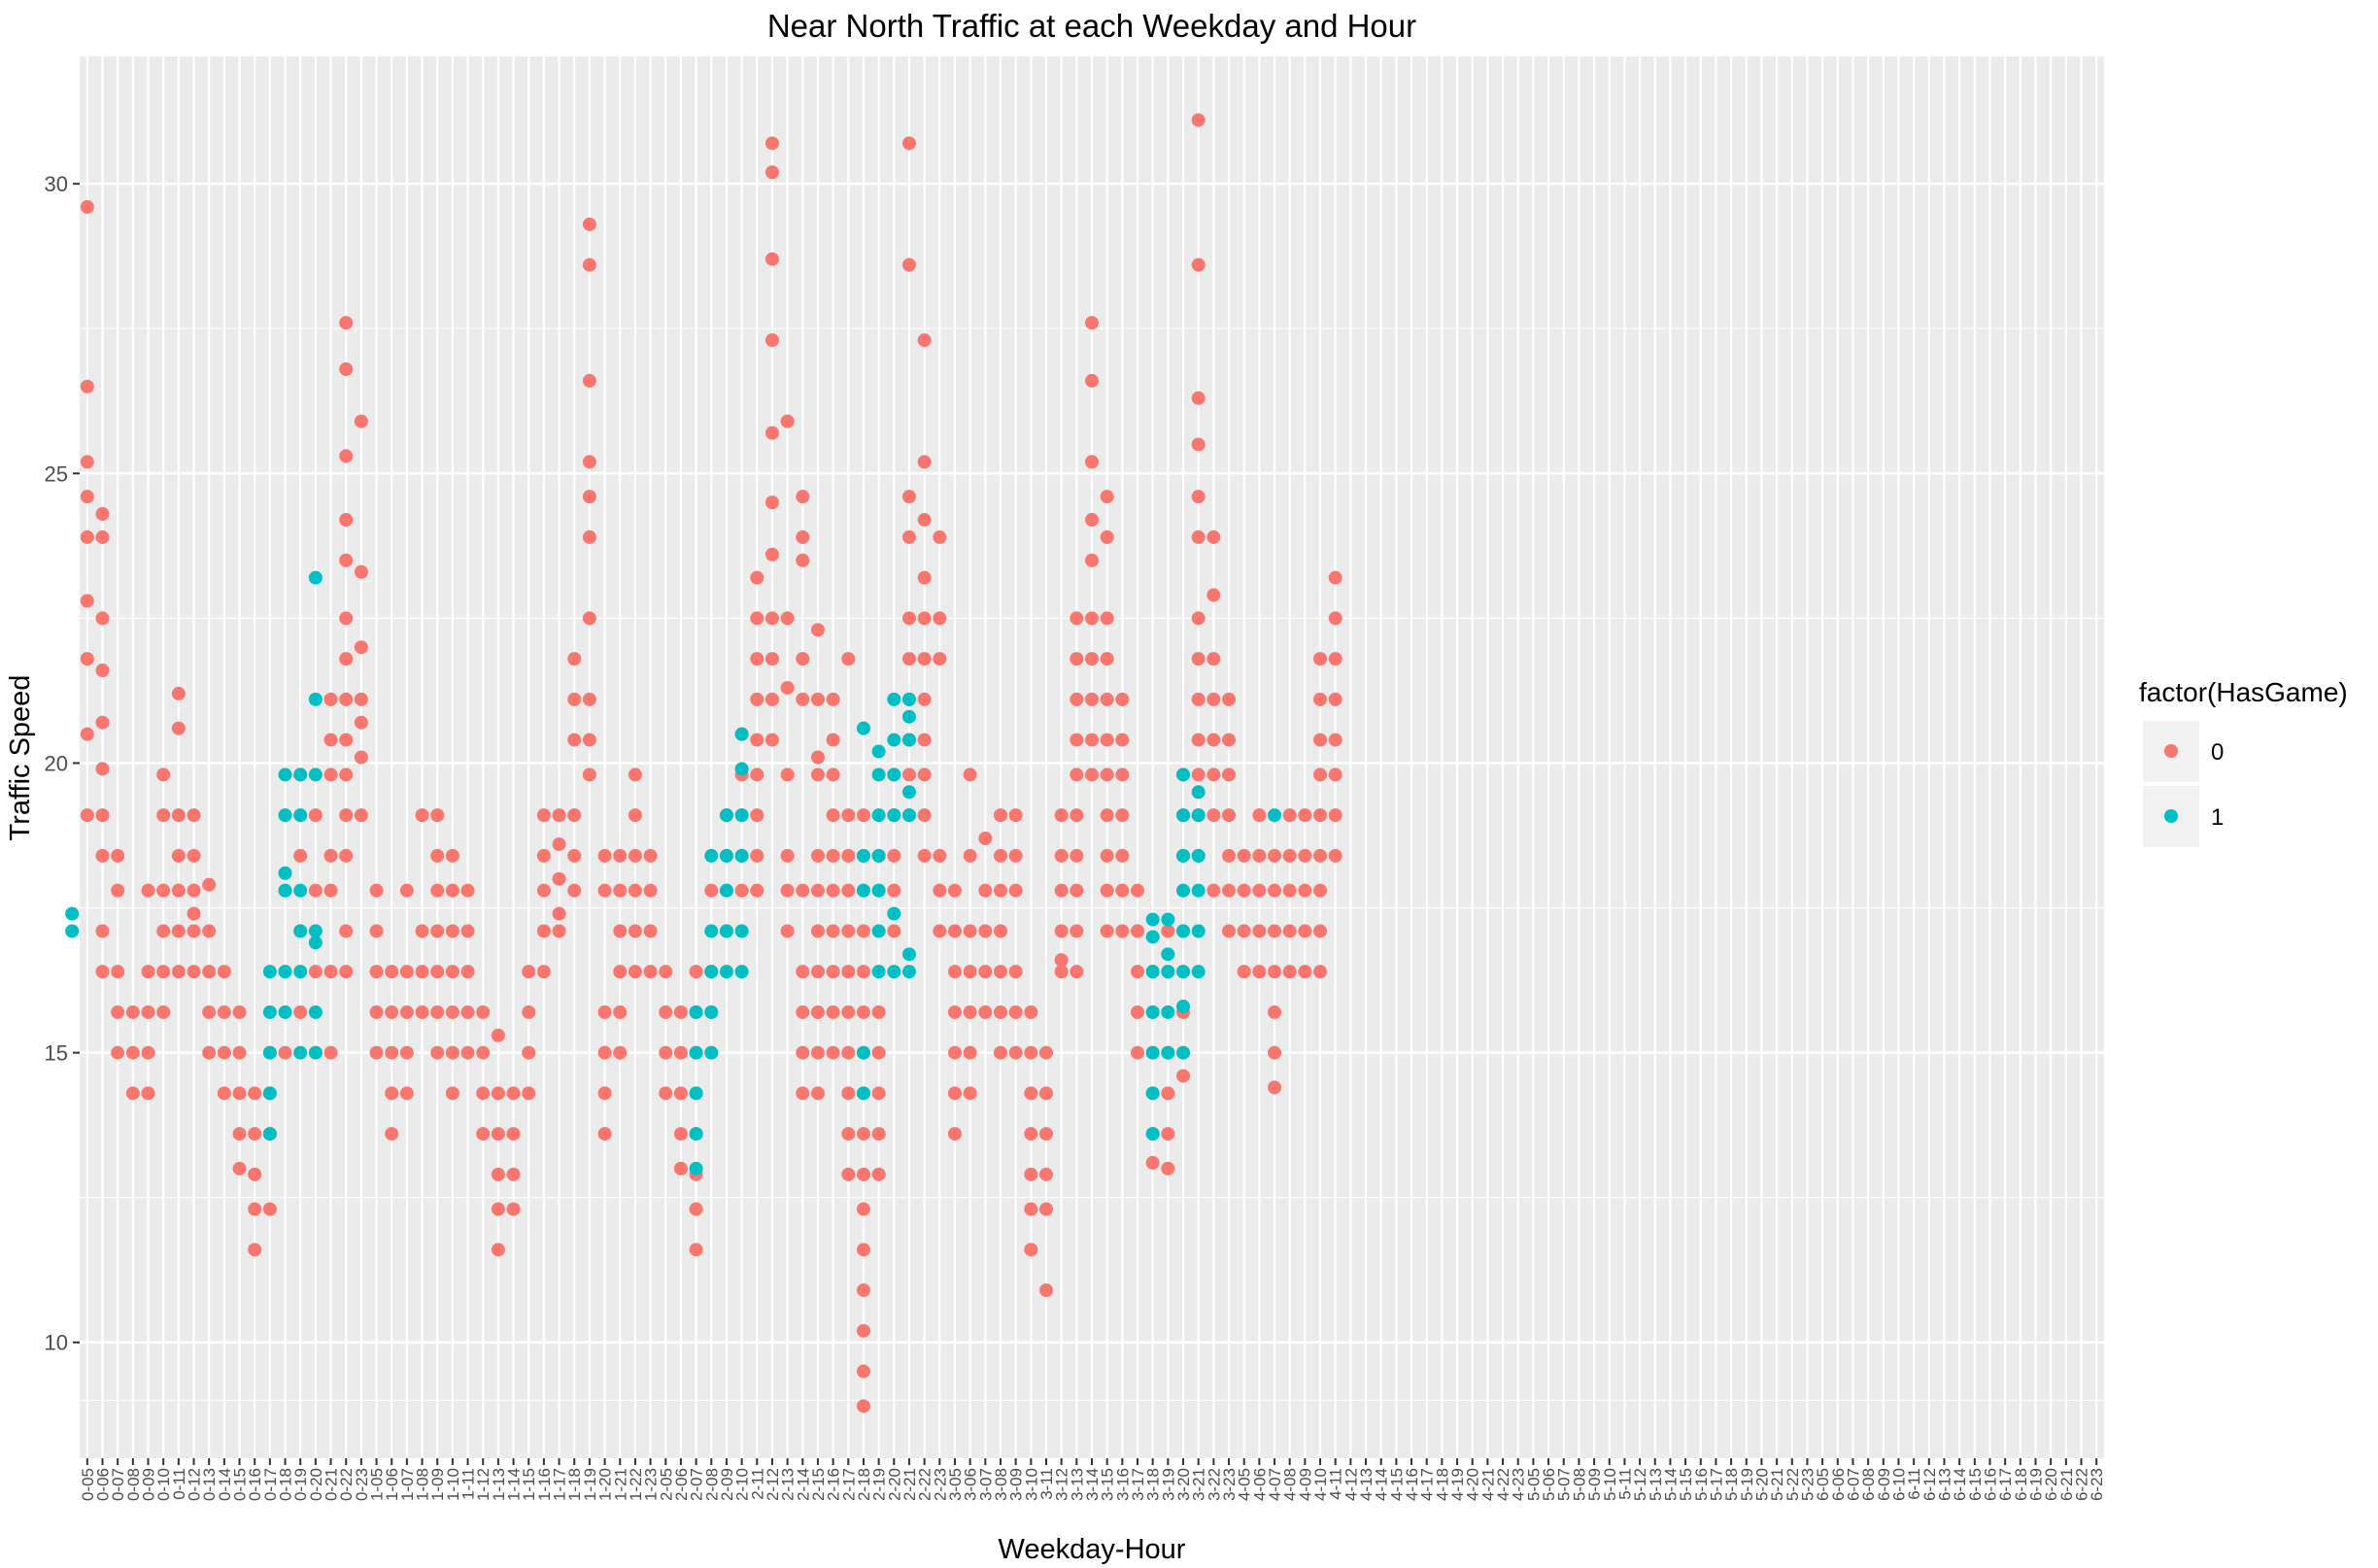 The height and width of the screenshot is (1568, 2378). I want to click on x-tick-label: 6-06, so click(1838, 1484).